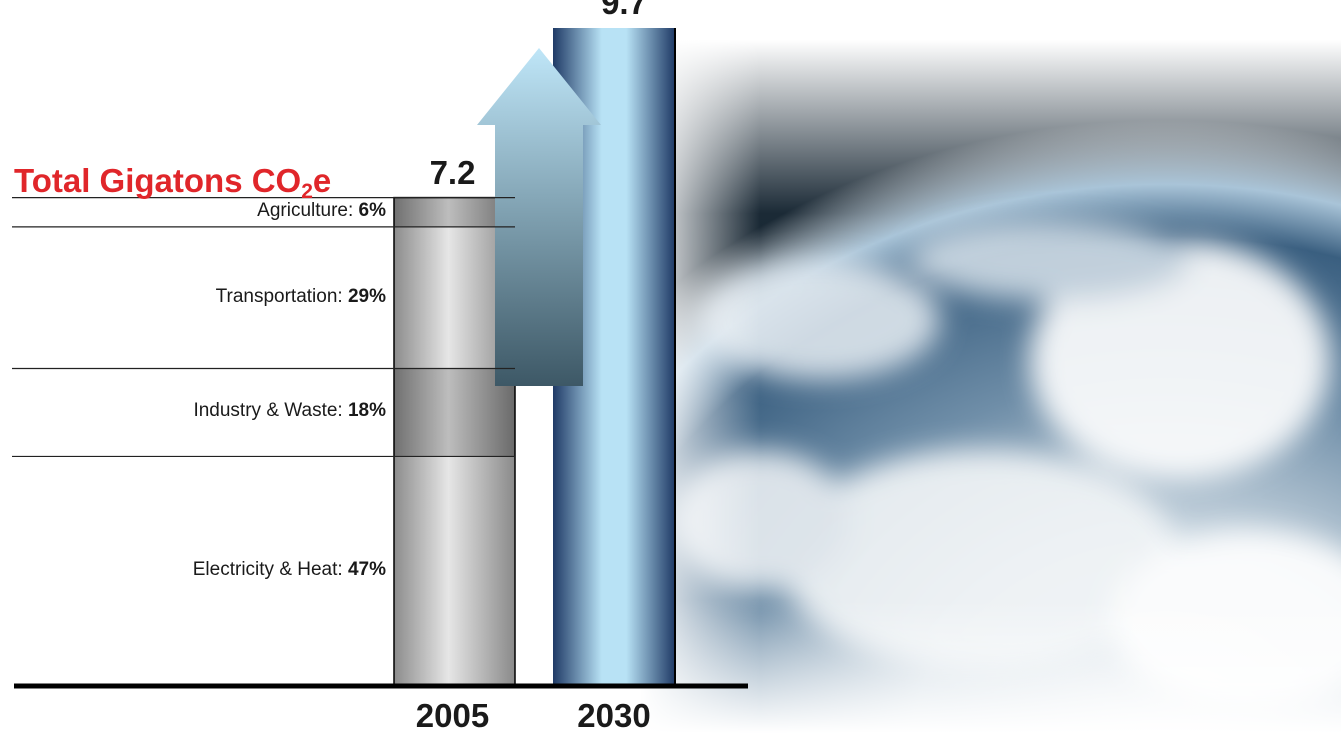 The image size is (1341, 735). Describe the element at coordinates (539, 217) in the screenshot. I see `growth-arrow` at that location.